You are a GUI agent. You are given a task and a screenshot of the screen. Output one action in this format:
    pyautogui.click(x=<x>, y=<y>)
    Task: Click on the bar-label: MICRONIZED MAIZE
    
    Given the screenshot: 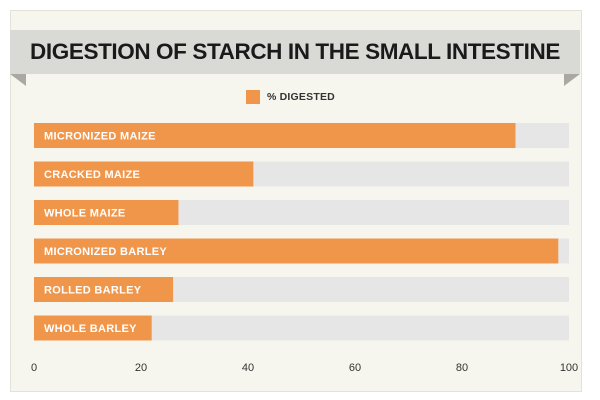 What is the action you would take?
    pyautogui.click(x=100, y=137)
    